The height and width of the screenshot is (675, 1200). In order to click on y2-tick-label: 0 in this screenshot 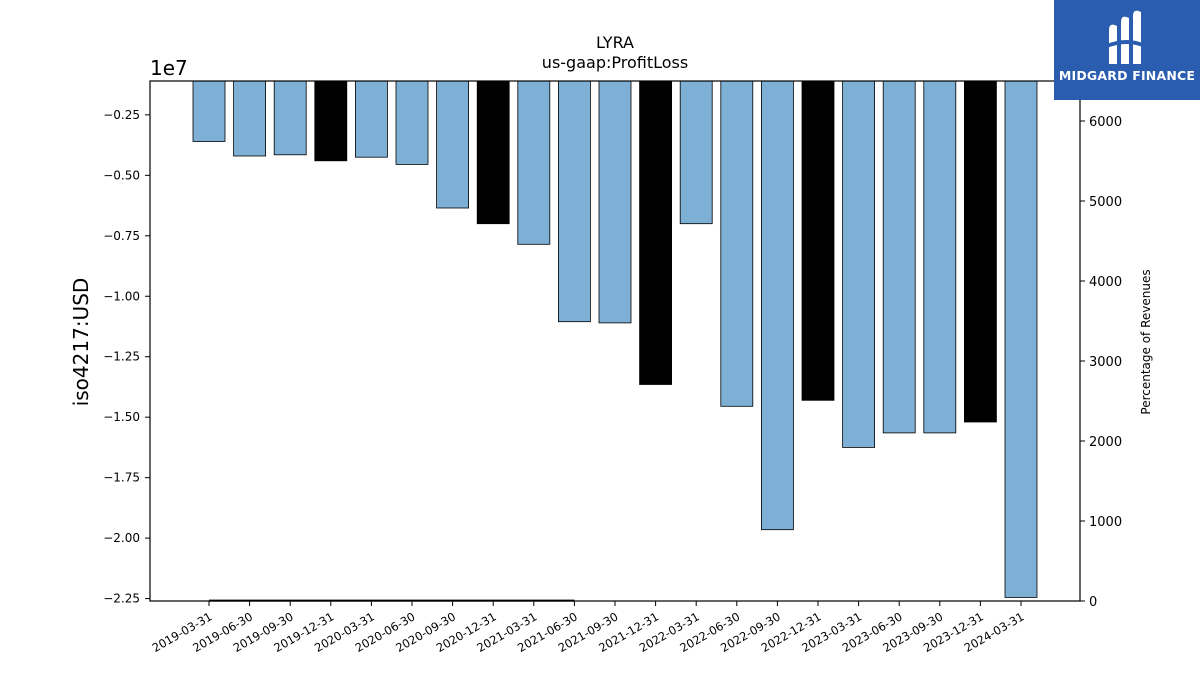, I will do `click(1093, 602)`.